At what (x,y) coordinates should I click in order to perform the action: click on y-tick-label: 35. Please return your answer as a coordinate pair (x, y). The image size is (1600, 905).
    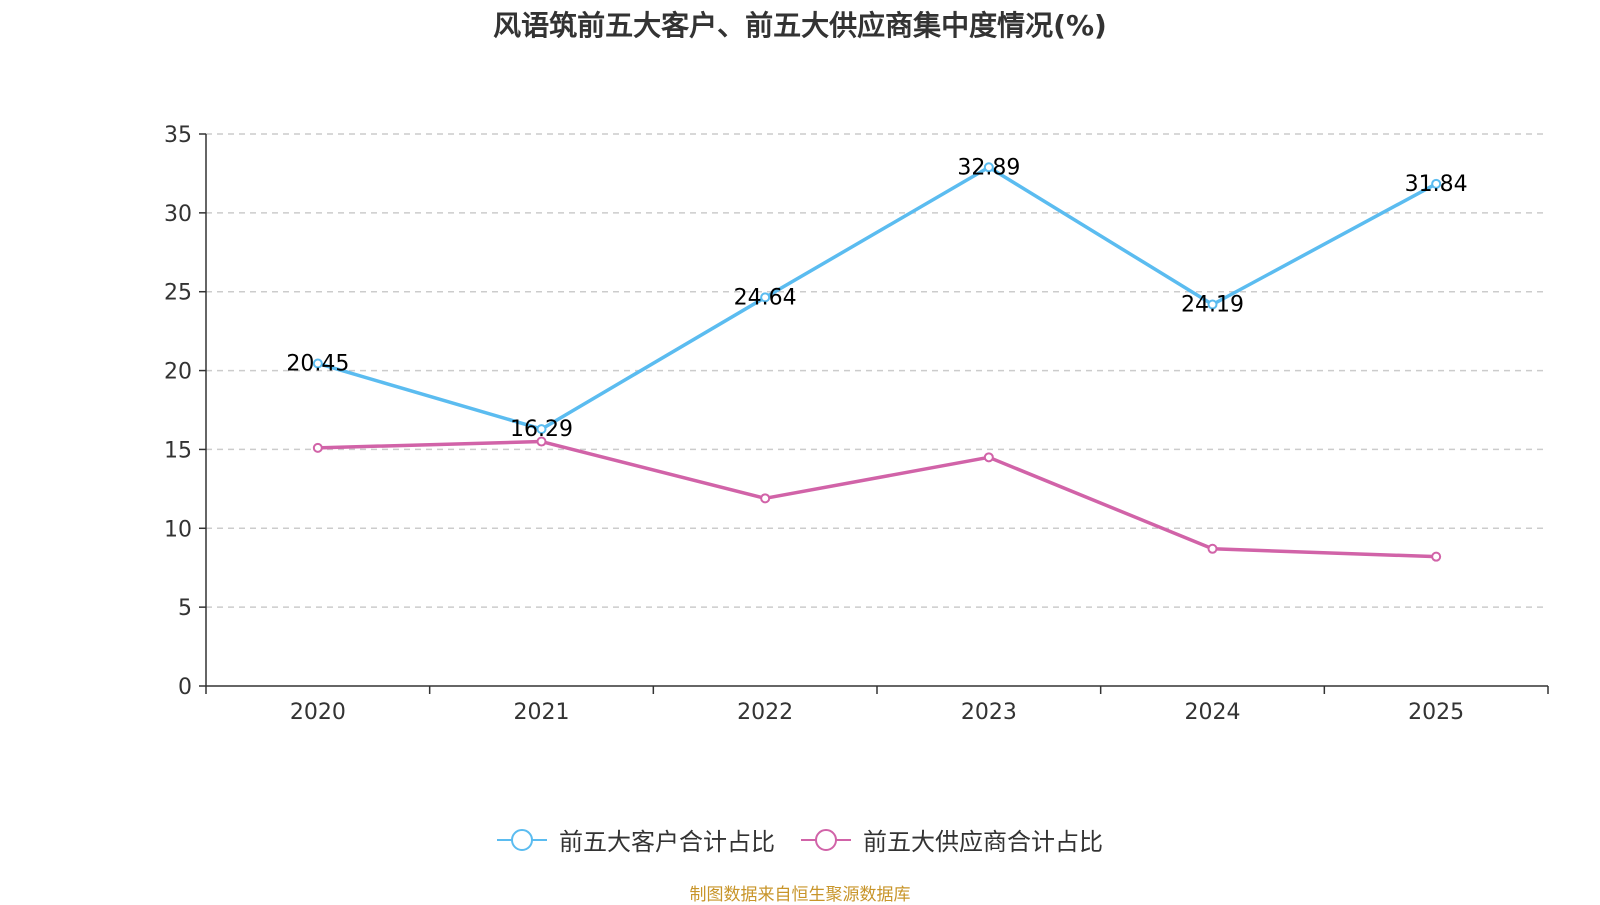
    Looking at the image, I should click on (178, 135).